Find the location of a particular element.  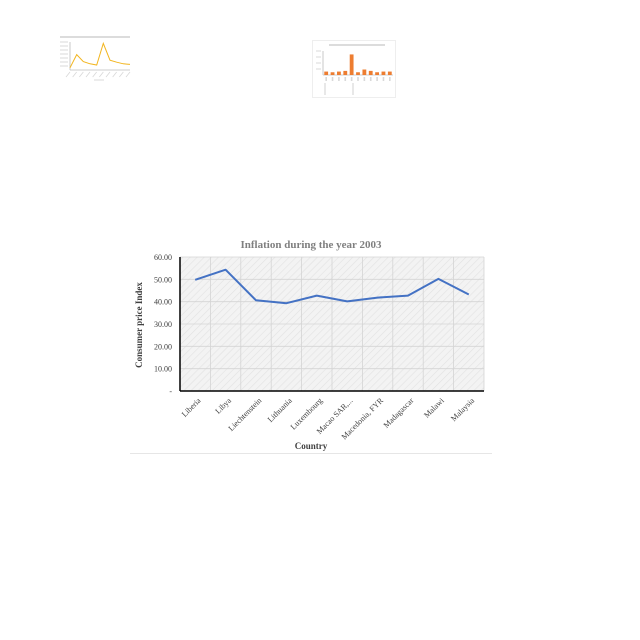

x-tick-label: Liberia is located at coordinates (191, 407).